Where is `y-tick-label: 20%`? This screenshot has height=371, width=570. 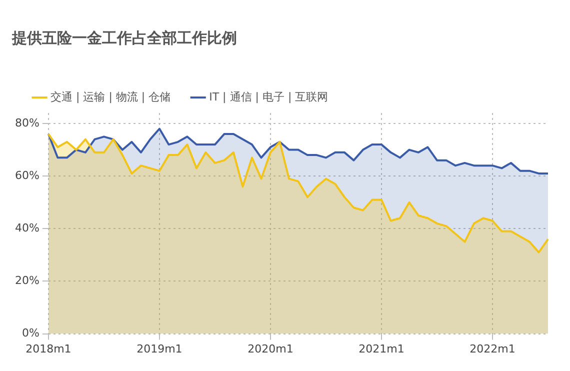 y-tick-label: 20% is located at coordinates (27, 281).